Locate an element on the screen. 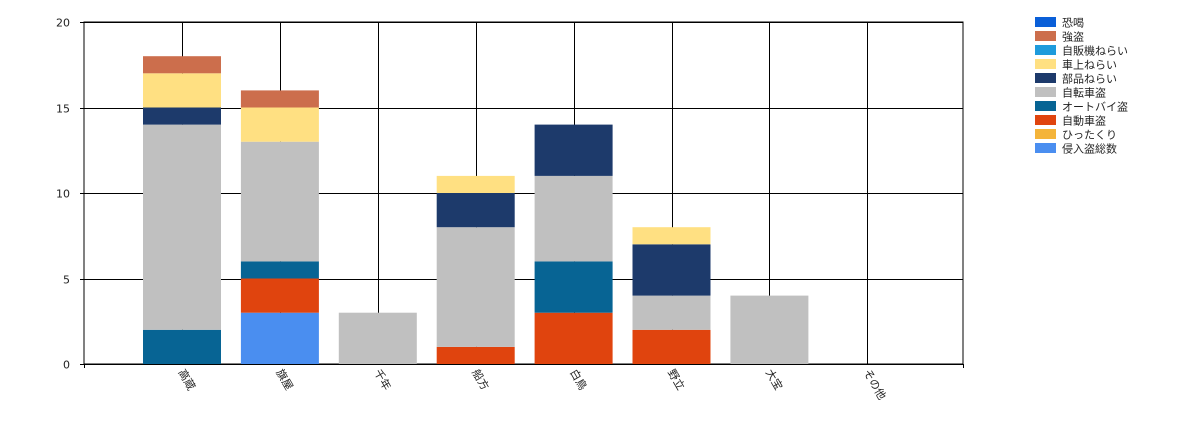  legend-label: 恐喝 is located at coordinates (1073, 23).